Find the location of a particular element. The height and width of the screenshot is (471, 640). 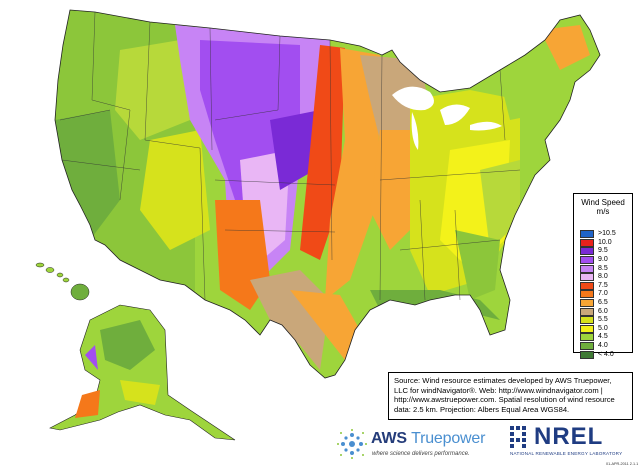

legend-row: 5.5 is located at coordinates (598, 320).